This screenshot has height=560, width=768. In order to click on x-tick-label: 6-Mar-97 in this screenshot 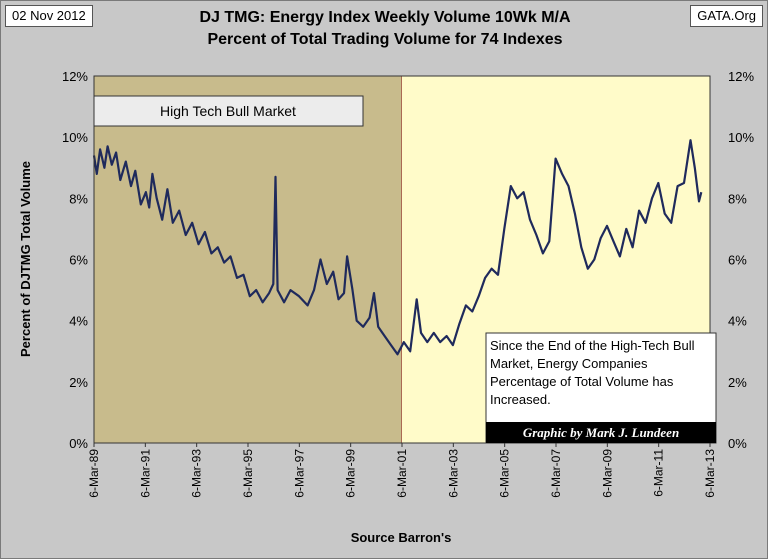, I will do `click(299, 473)`.